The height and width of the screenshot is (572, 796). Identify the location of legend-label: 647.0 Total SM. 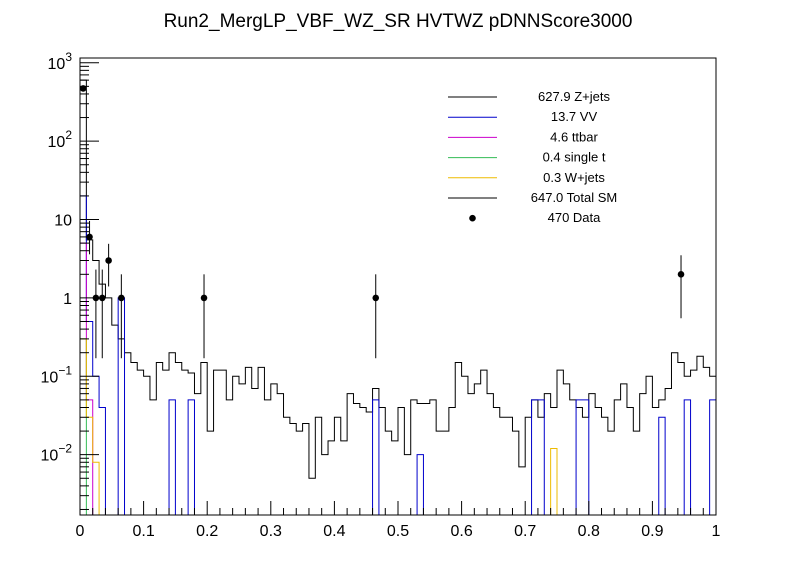
(574, 197).